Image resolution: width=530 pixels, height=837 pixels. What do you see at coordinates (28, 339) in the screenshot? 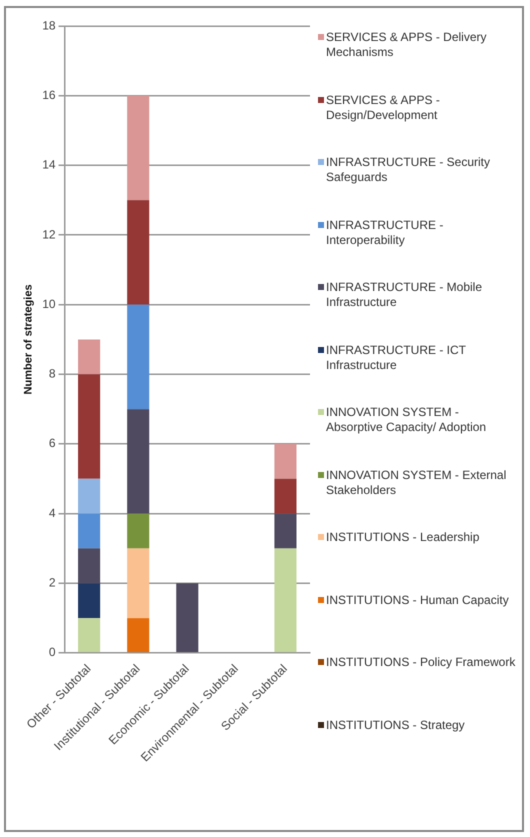
I see `y-axis-title: Number of strategies` at bounding box center [28, 339].